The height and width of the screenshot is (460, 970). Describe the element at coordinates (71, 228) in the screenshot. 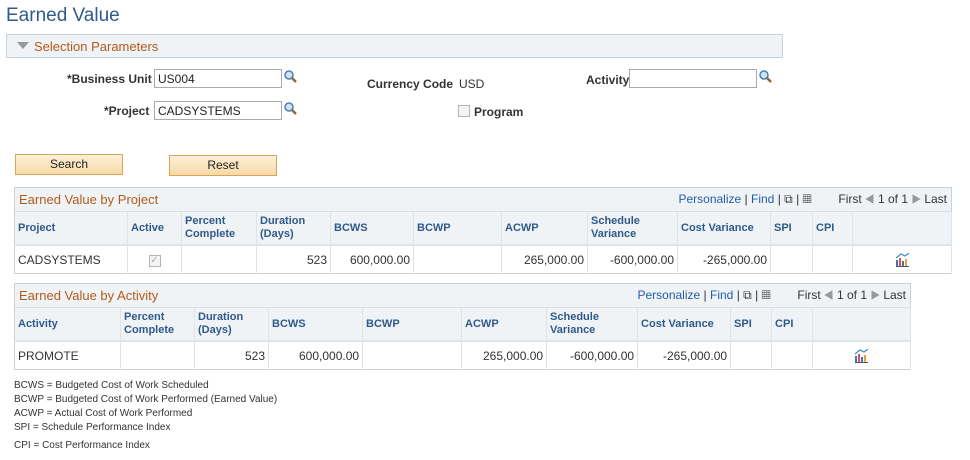

I see `column-header: Project` at that location.